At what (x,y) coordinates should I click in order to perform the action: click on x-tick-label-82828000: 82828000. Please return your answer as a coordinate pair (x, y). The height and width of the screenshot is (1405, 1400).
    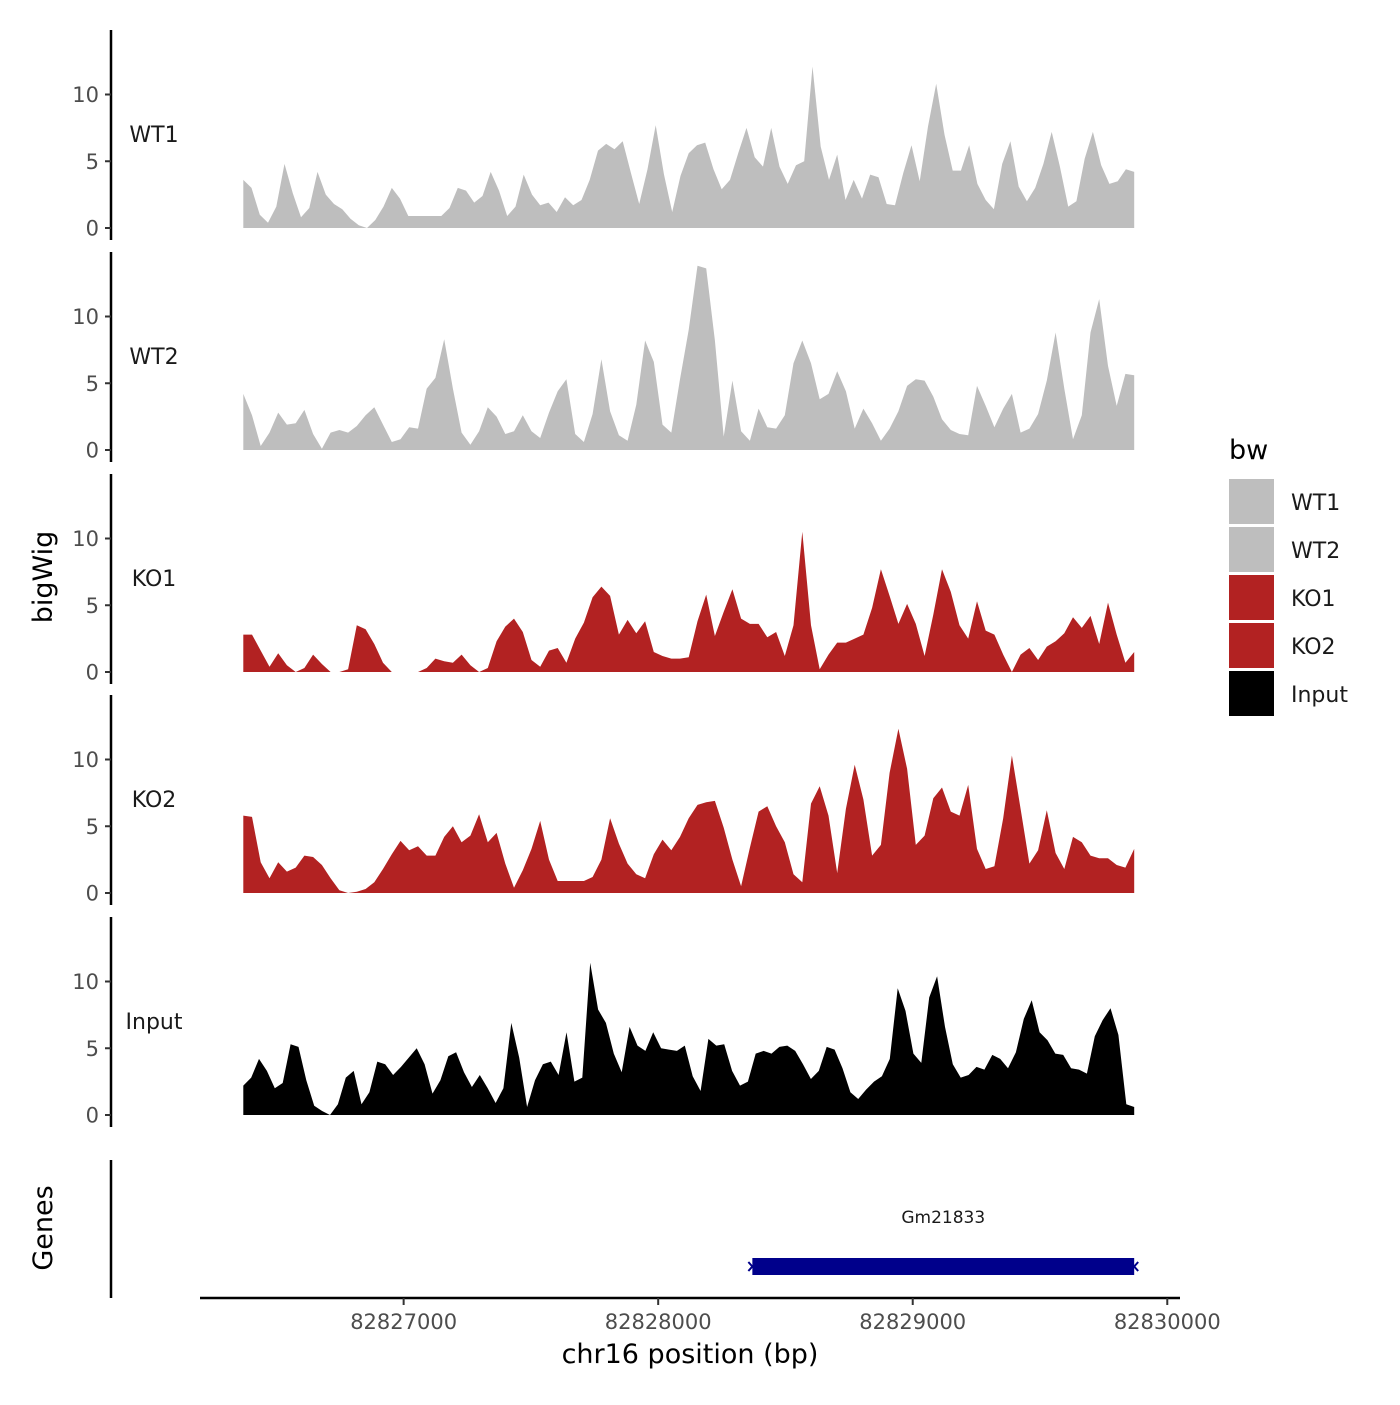
    Looking at the image, I should click on (658, 1322).